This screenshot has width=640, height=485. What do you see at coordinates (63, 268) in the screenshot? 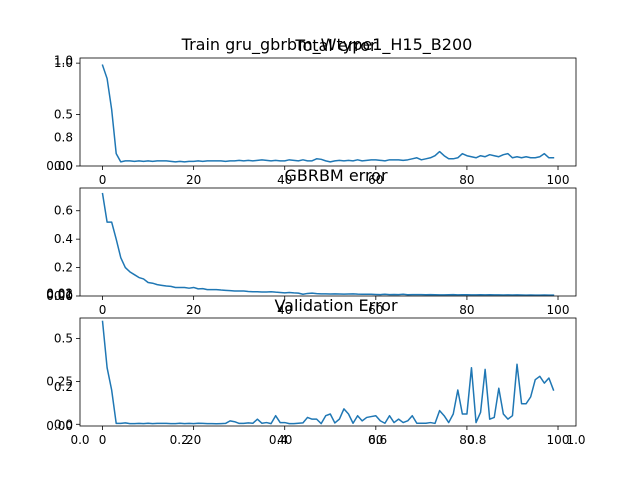
I see `y-tick-label: 0.2` at bounding box center [63, 268].